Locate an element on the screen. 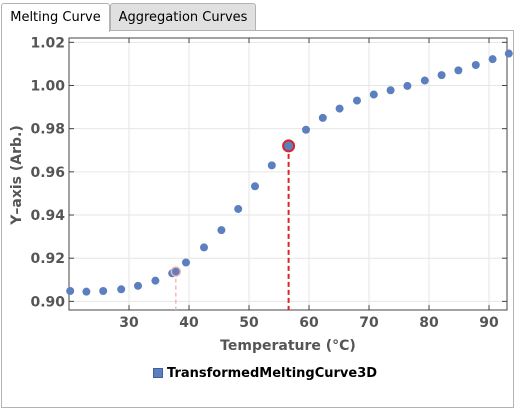 This screenshot has width=516, height=411. y-tick-label: 0.98 is located at coordinates (47, 130).